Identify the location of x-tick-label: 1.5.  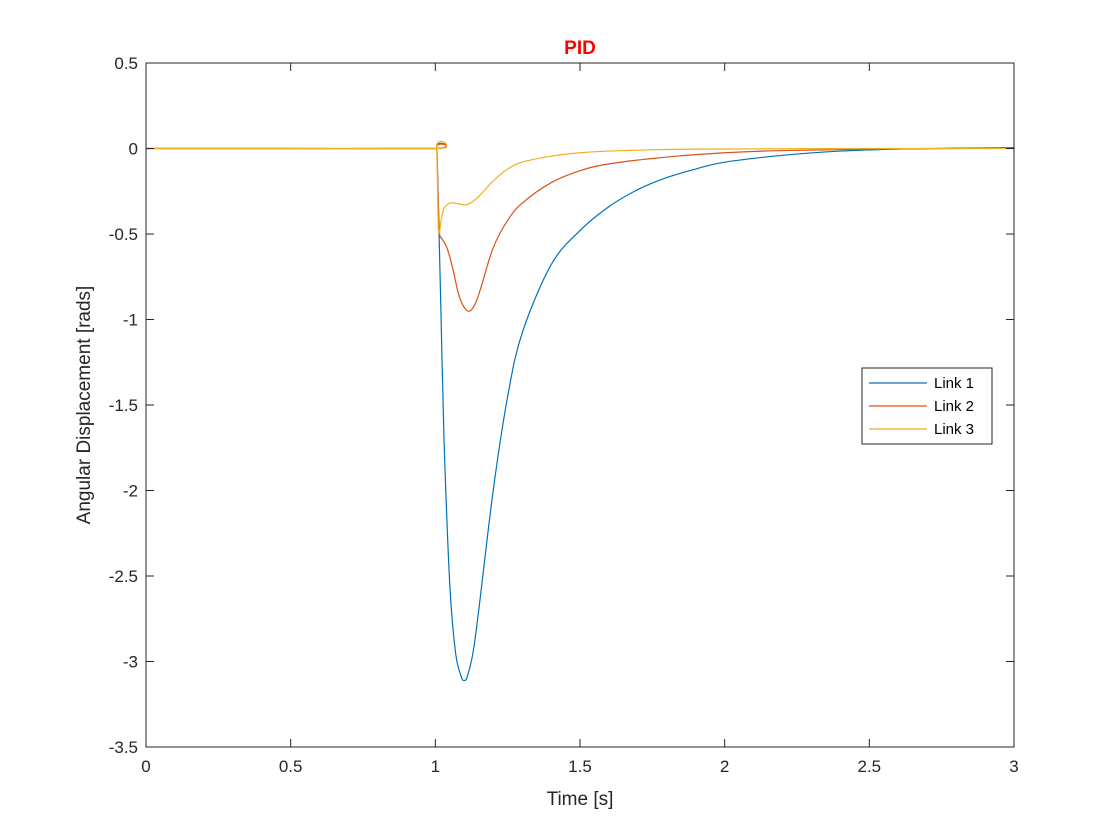
(580, 766).